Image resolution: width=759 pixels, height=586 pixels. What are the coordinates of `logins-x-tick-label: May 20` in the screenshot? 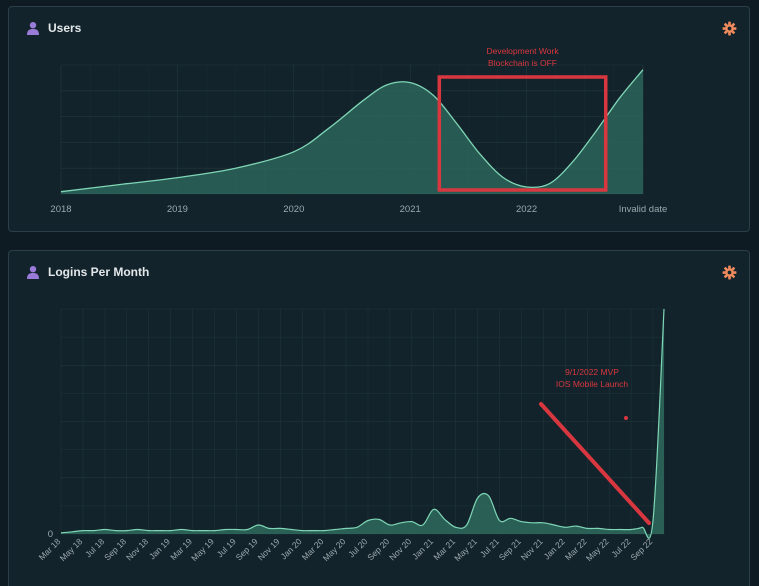 It's located at (334, 549).